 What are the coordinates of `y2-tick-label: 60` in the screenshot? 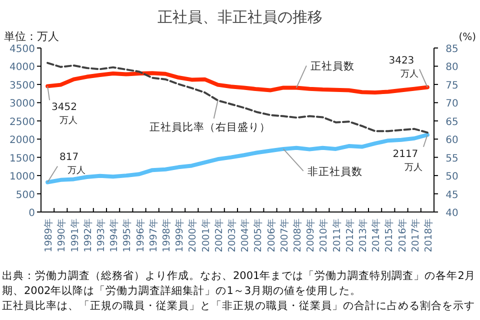 It's located at (452, 140).